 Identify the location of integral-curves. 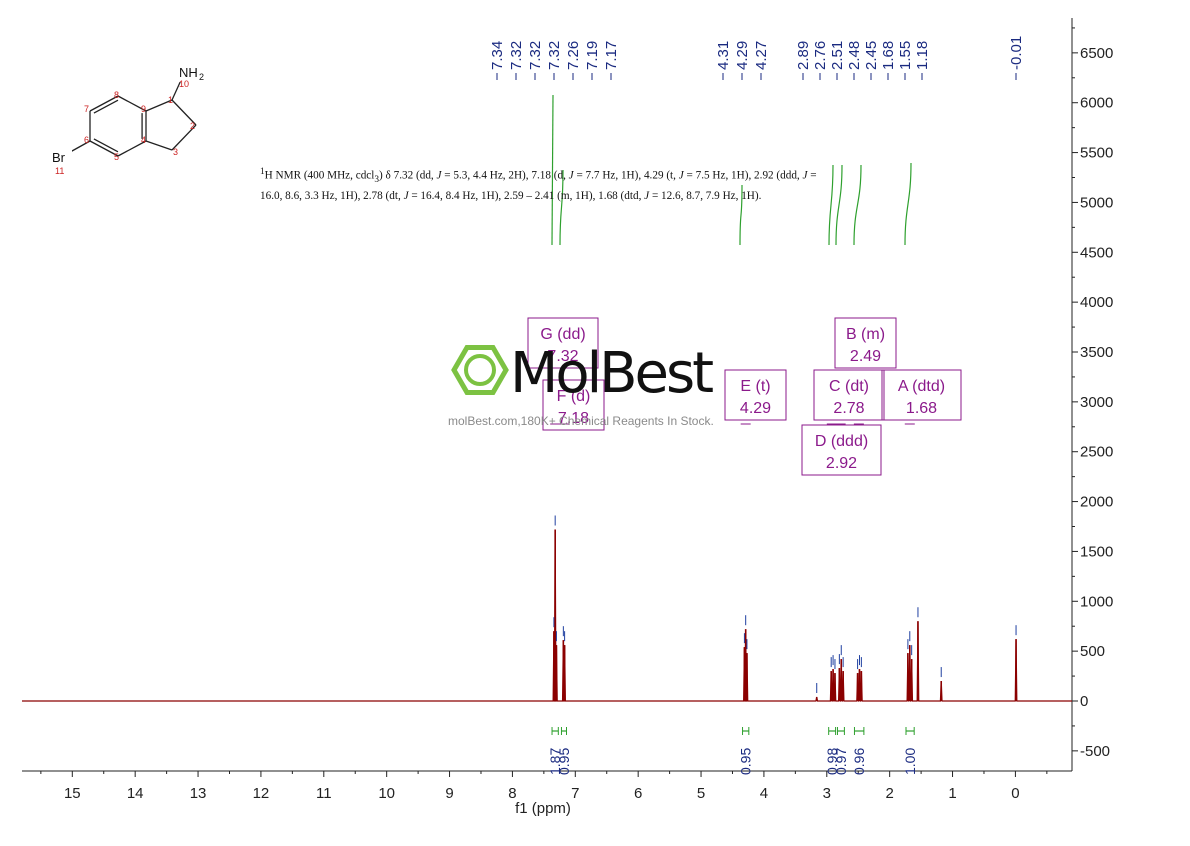
(731, 170).